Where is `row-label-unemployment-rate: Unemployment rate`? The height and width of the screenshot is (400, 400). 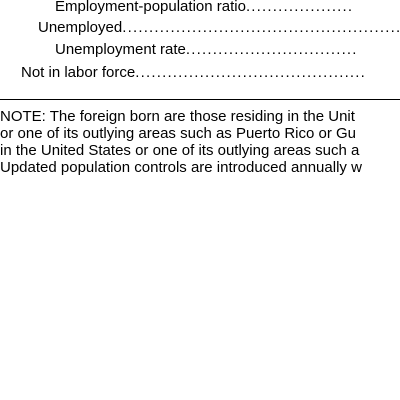 row-label-unemployment-rate: Unemployment rate is located at coordinates (120, 50).